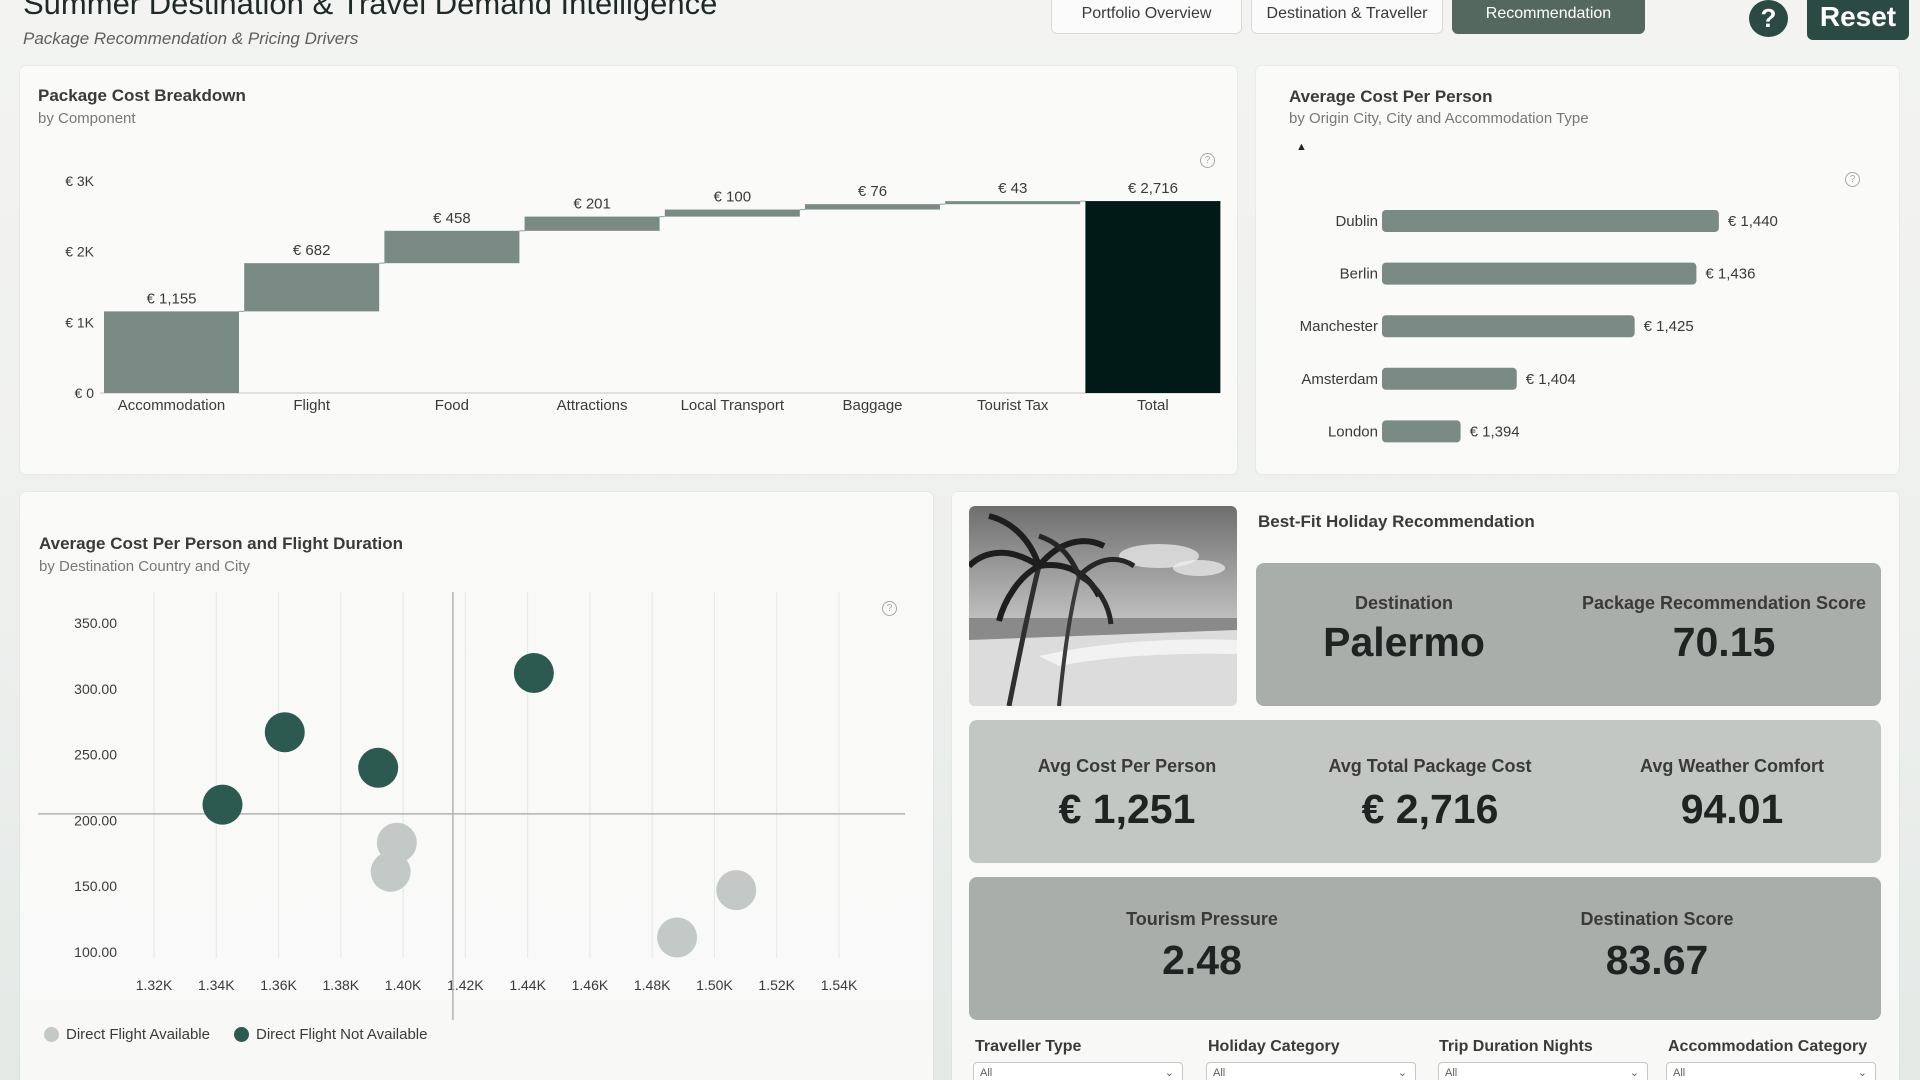 Image resolution: width=1920 pixels, height=1080 pixels. What do you see at coordinates (1732, 766) in the screenshot?
I see `weather-label: Avg Weather Comfort` at bounding box center [1732, 766].